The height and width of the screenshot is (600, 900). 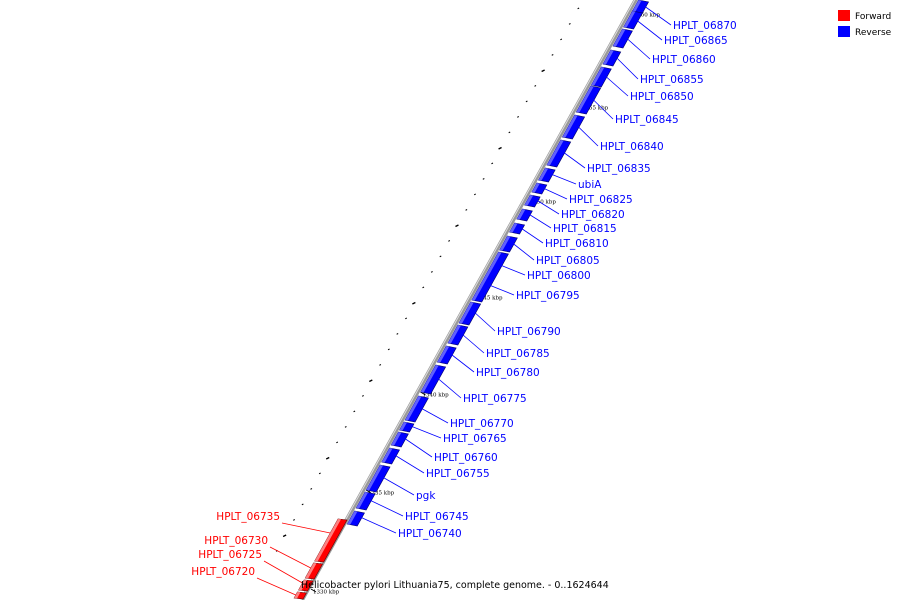 I want to click on forward-gene-label: HPLT_06720, so click(x=223, y=572).